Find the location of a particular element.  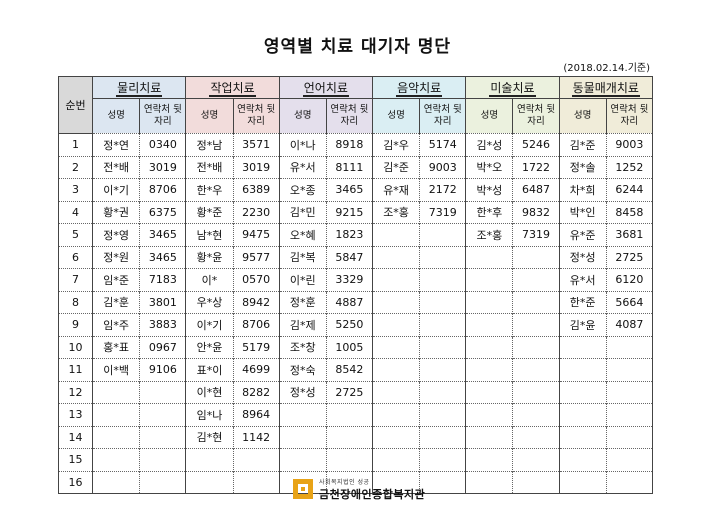

phone-last-digits: 6389 is located at coordinates (256, 189).